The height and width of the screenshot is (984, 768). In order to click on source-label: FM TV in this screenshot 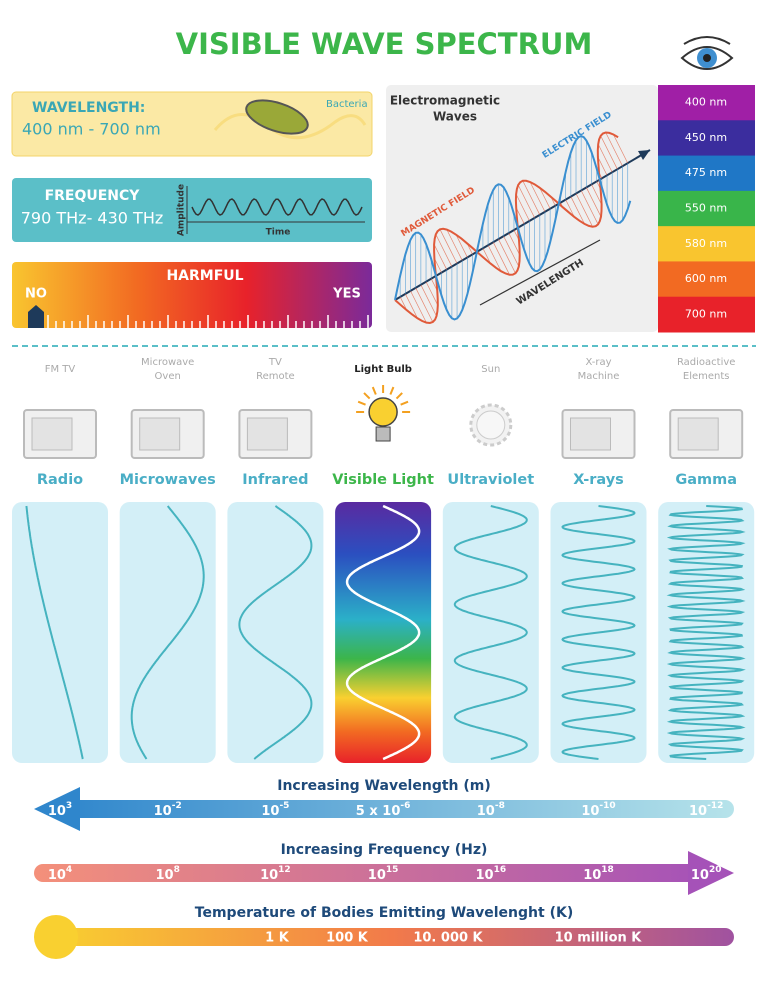, I will do `click(60, 369)`.